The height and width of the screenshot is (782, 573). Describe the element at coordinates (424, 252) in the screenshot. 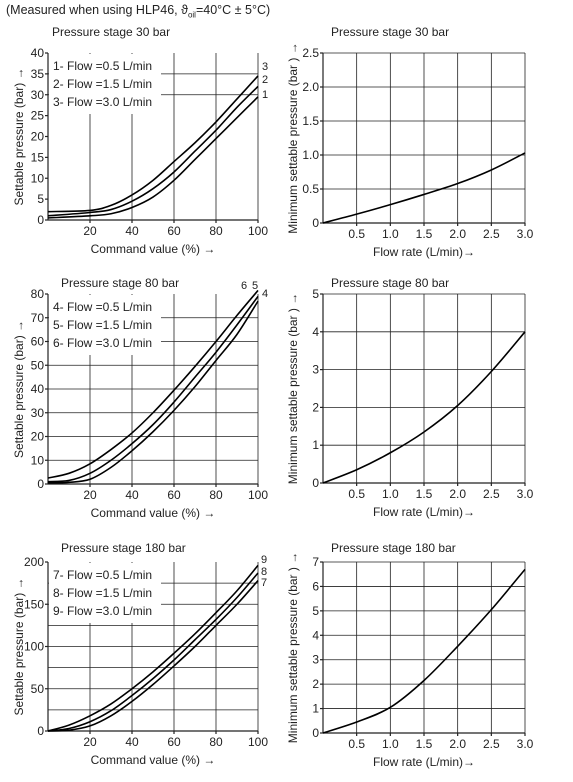

I see `x-axis-label: Flow rate (L/min)→` at that location.